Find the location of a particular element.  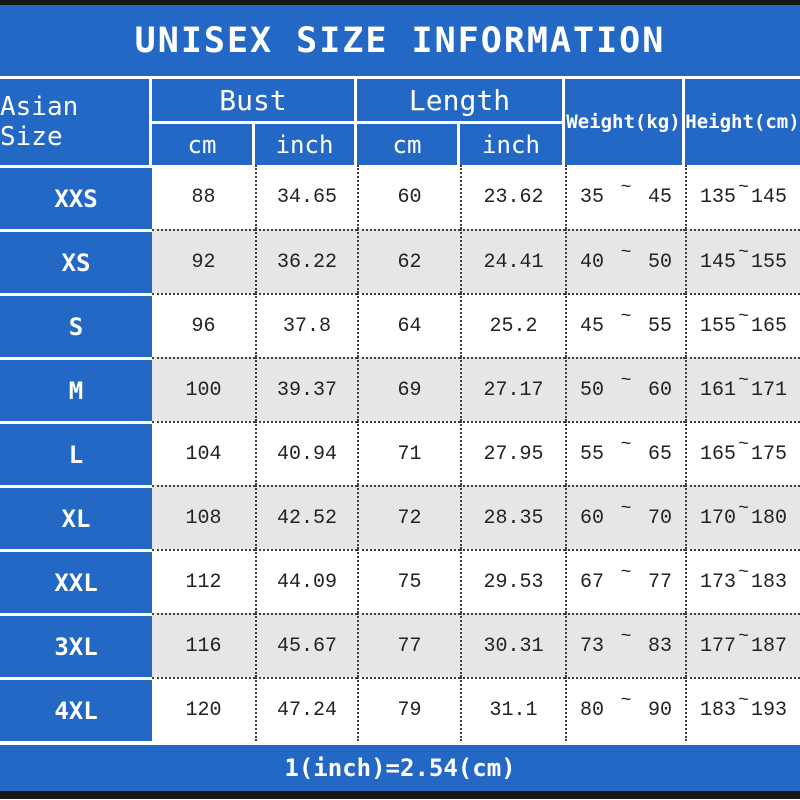

height-range-cell: 145 ~ 155 is located at coordinates (742, 261).